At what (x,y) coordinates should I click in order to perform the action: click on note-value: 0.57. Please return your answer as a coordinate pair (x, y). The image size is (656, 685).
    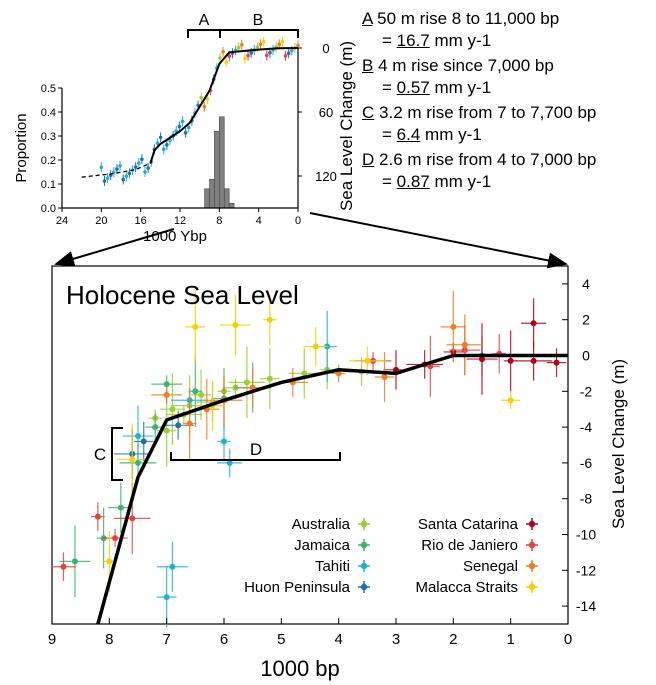
    Looking at the image, I should click on (413, 87).